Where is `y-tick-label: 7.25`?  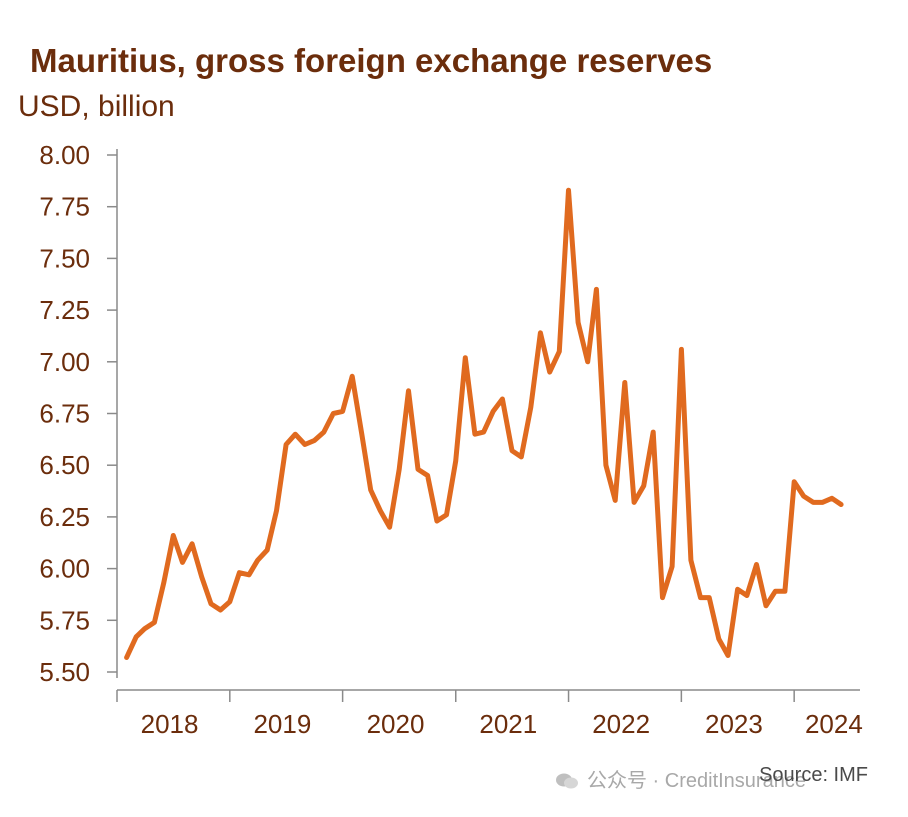
y-tick-label: 7.25 is located at coordinates (64, 310).